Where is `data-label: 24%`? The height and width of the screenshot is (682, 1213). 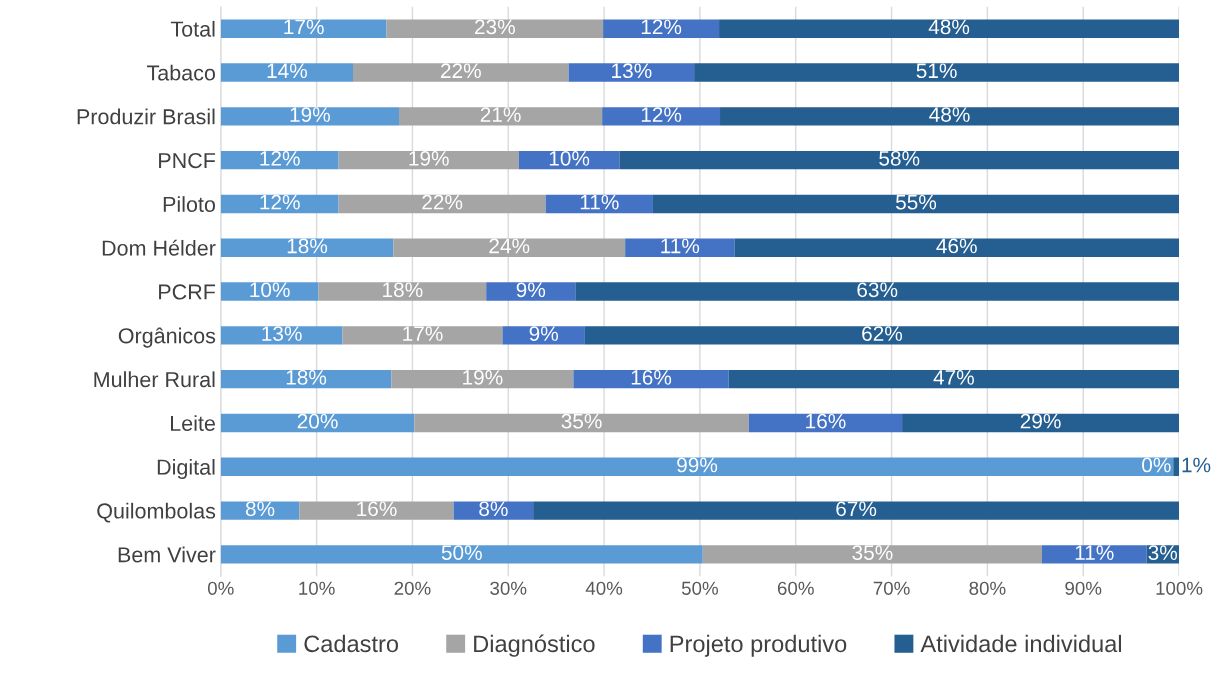 data-label: 24% is located at coordinates (509, 246).